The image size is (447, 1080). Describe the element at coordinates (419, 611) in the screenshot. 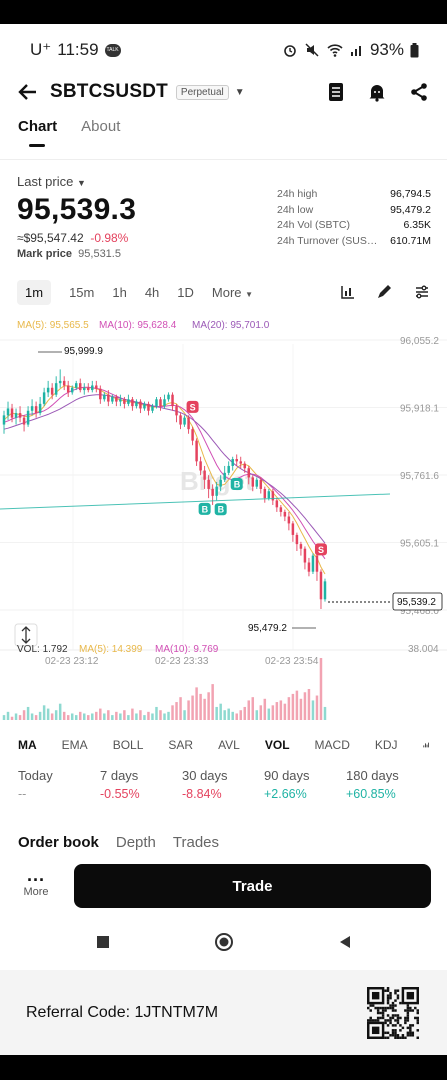

I see `y-tick-label: 95,468.0` at that location.